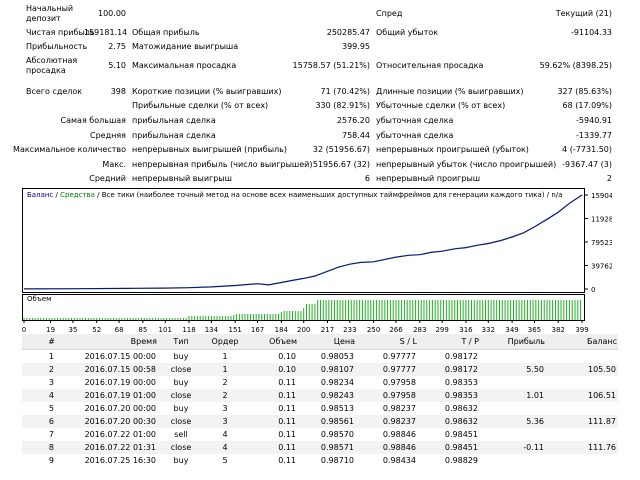 The height and width of the screenshot is (480, 640). Describe the element at coordinates (441, 329) in the screenshot. I see `x-tick-label: 299` at that location.